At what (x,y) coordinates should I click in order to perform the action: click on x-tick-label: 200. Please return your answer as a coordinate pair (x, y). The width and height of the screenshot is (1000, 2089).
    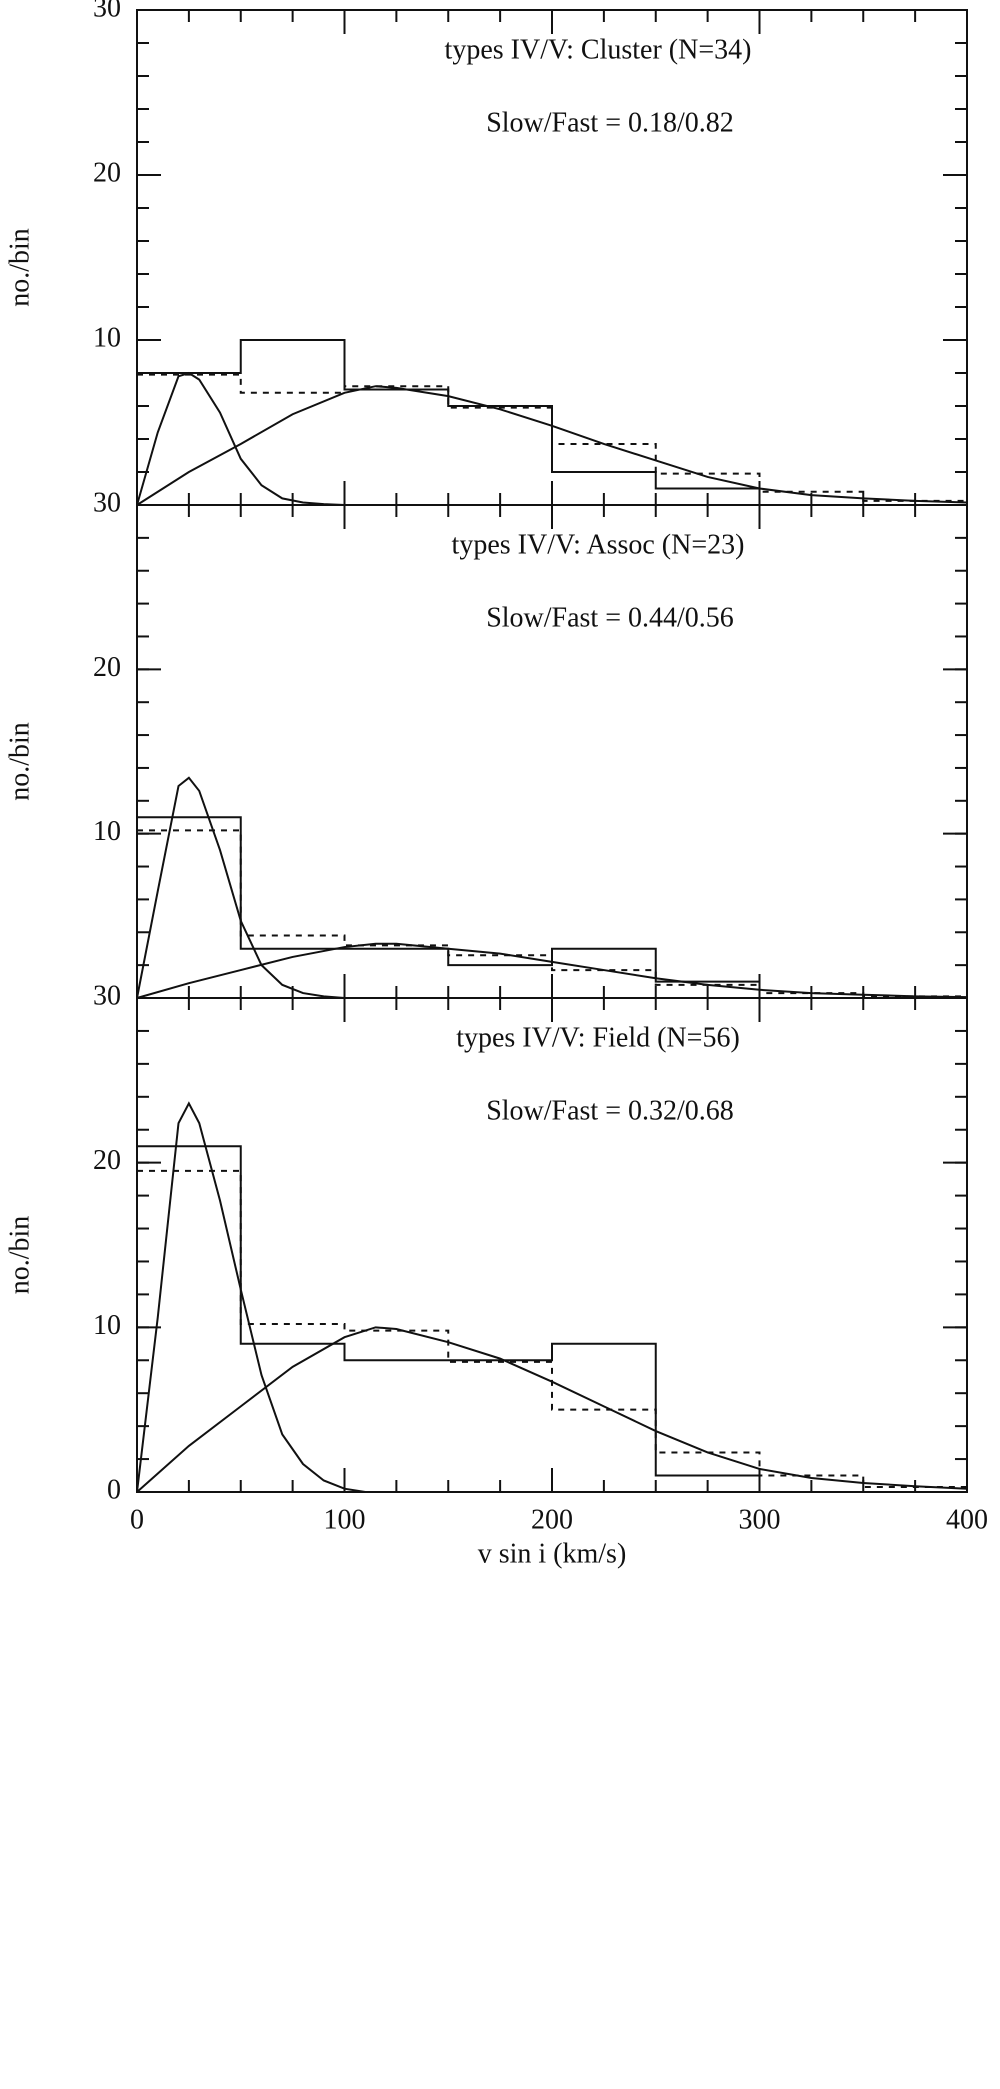
    Looking at the image, I should click on (552, 1519).